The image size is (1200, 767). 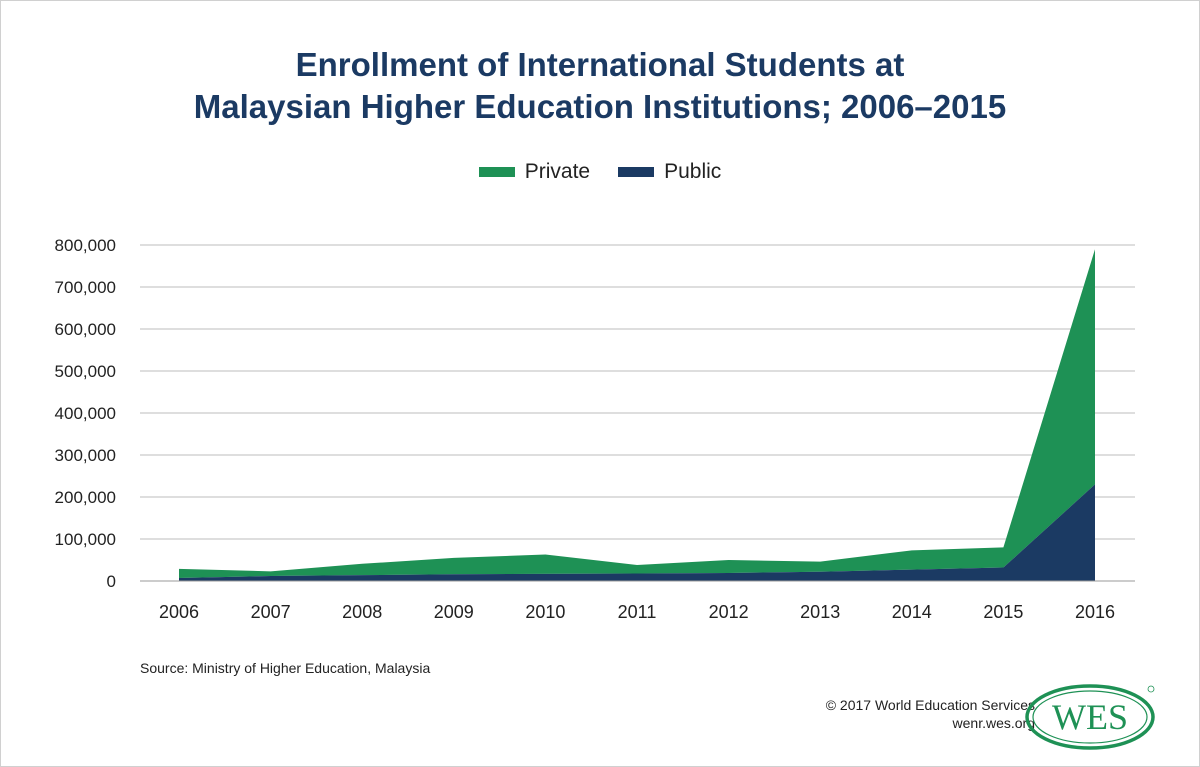 I want to click on x-tick-label: 2016, so click(x=1095, y=612).